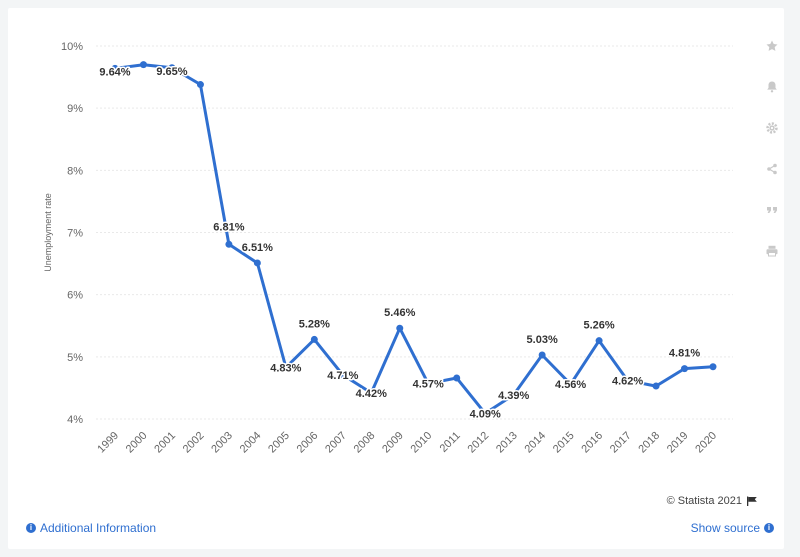  I want to click on x-tick-label: 2011, so click(450, 442).